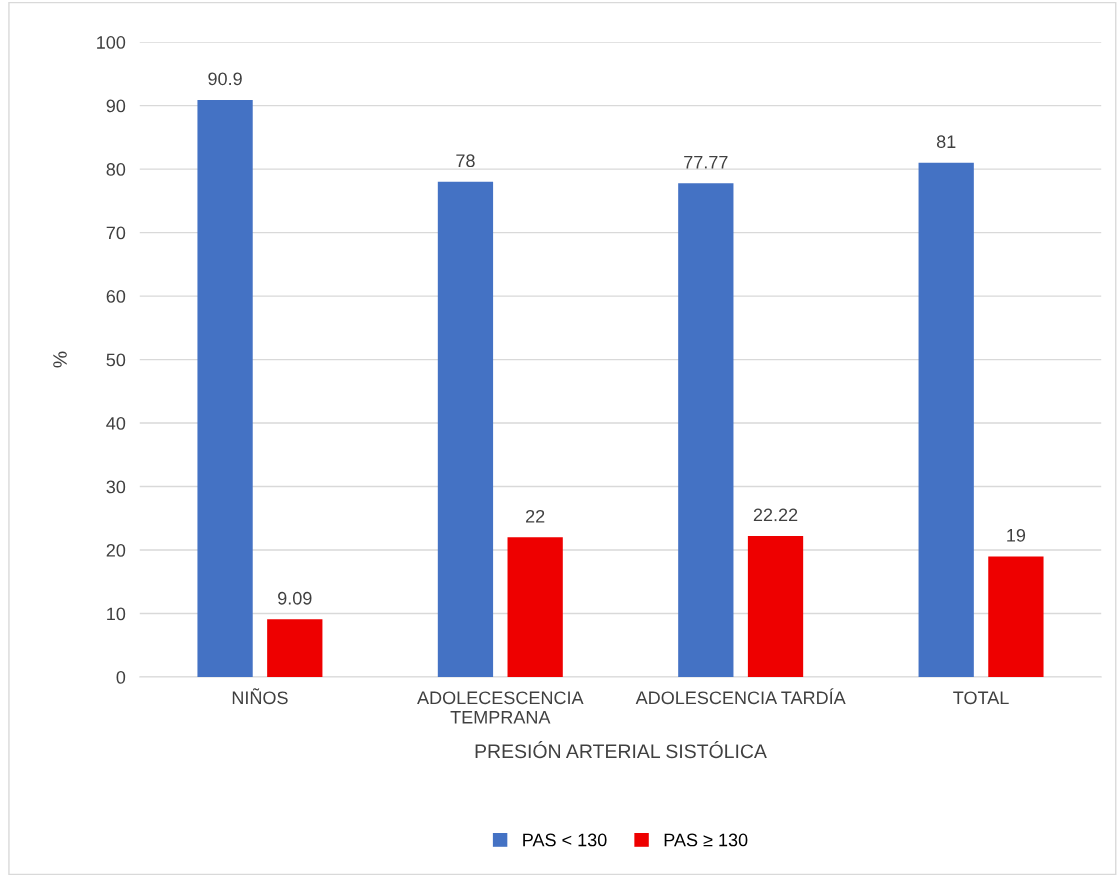 This screenshot has width=1118, height=877. Describe the element at coordinates (565, 840) in the screenshot. I see `legend-label: PAS < 130` at that location.